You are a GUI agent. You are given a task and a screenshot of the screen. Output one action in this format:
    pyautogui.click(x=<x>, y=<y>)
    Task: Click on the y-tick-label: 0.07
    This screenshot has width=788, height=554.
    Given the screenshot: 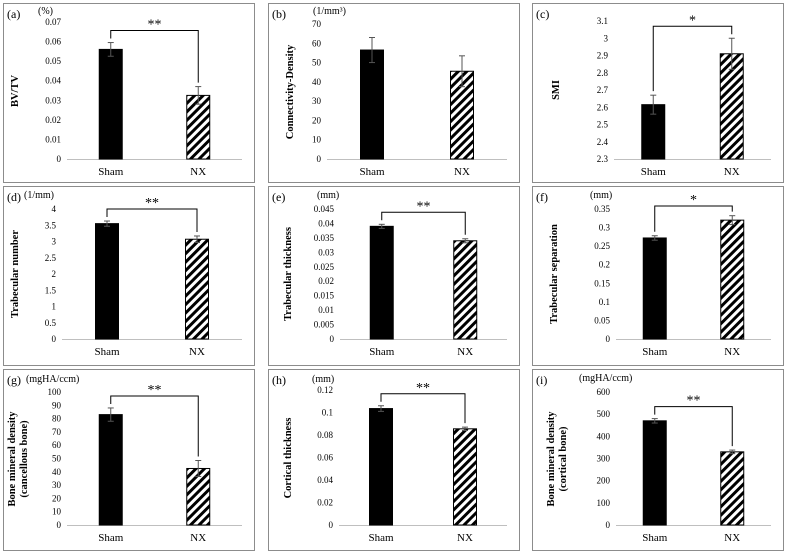 What is the action you would take?
    pyautogui.click(x=53, y=22)
    